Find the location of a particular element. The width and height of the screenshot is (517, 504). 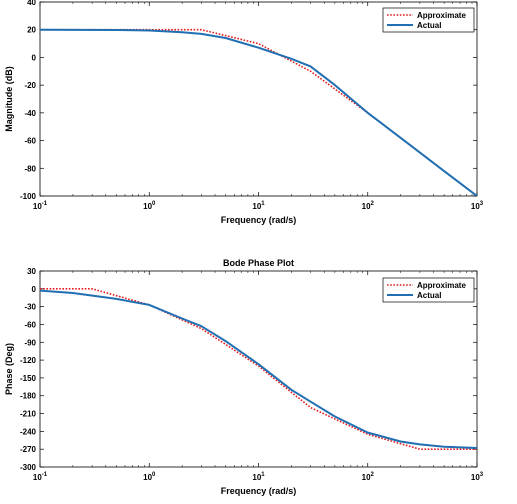

y-tick-label: -20 is located at coordinates (30, 85).